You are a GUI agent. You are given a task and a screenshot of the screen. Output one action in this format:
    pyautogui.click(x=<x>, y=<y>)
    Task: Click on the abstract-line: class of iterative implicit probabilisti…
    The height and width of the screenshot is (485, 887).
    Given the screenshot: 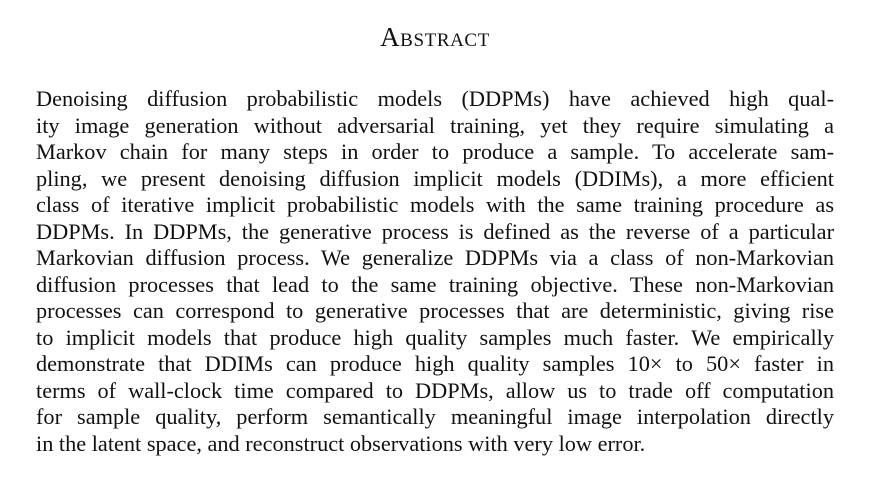 What is the action you would take?
    pyautogui.click(x=435, y=204)
    